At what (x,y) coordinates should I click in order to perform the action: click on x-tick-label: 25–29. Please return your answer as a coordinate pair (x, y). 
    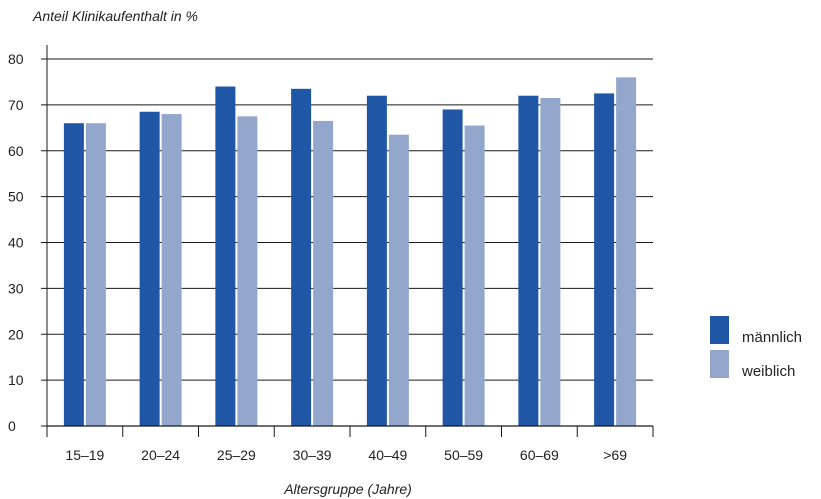
    Looking at the image, I should click on (236, 455).